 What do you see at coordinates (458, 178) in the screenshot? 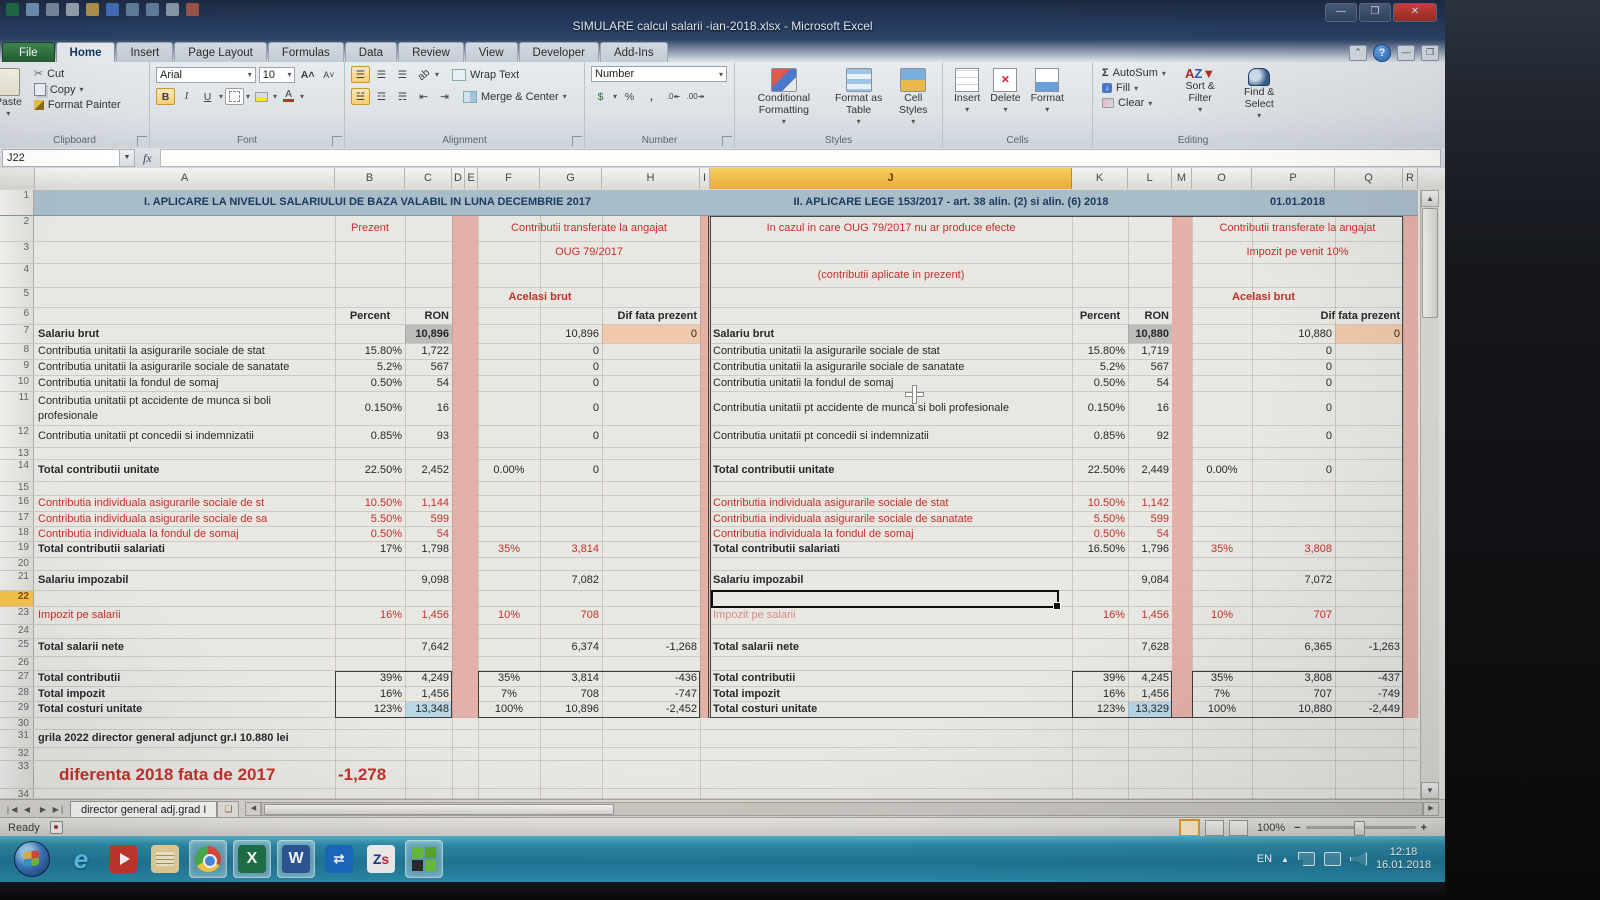
I see `column-header-D: D` at bounding box center [458, 178].